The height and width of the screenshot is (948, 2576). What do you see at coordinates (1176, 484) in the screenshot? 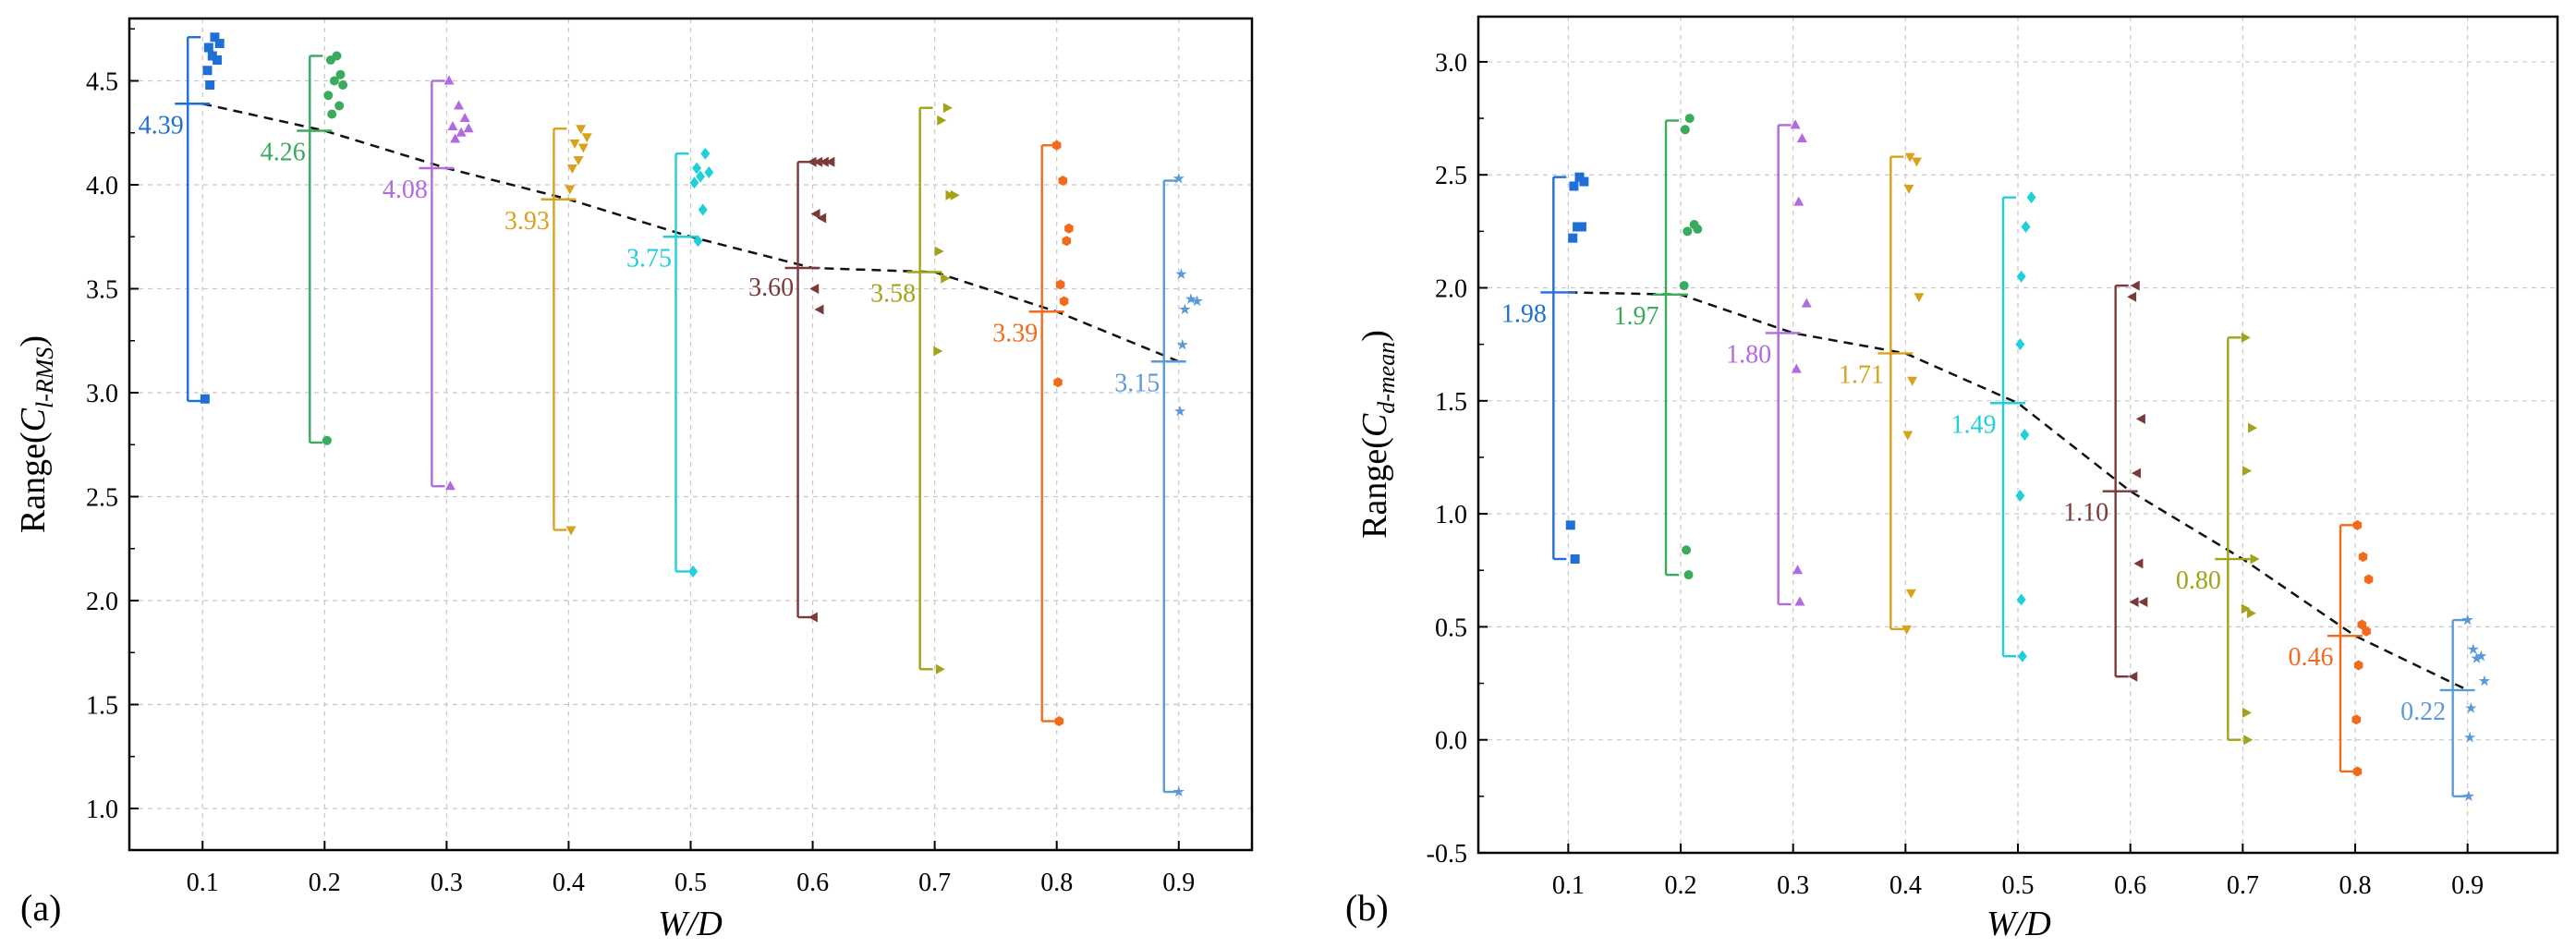
I see `series-0.9` at bounding box center [1176, 484].